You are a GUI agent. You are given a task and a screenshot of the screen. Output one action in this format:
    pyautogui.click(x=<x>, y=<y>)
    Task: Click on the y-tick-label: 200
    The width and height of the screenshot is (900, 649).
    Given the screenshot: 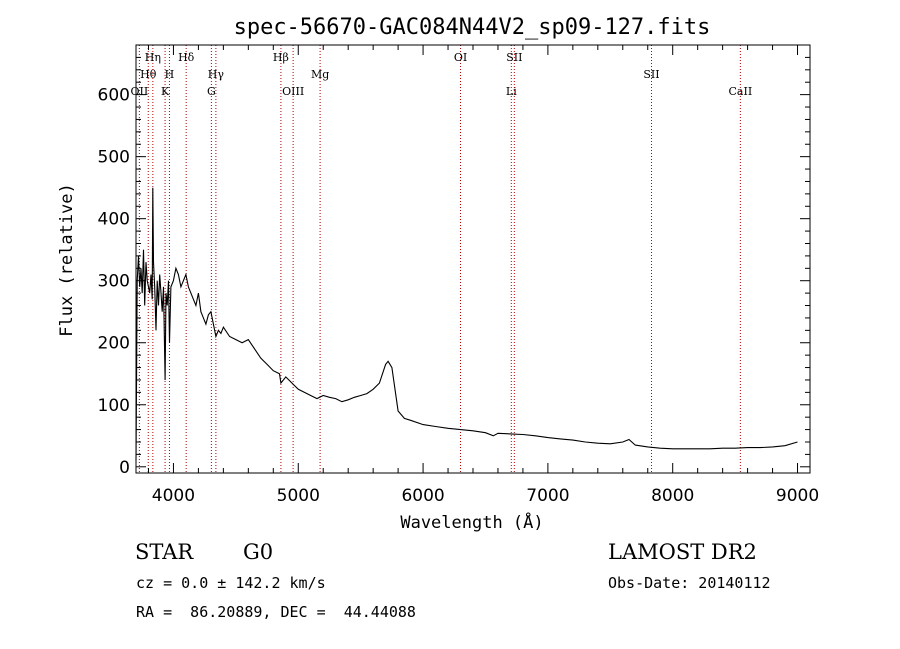 What is the action you would take?
    pyautogui.click(x=114, y=344)
    